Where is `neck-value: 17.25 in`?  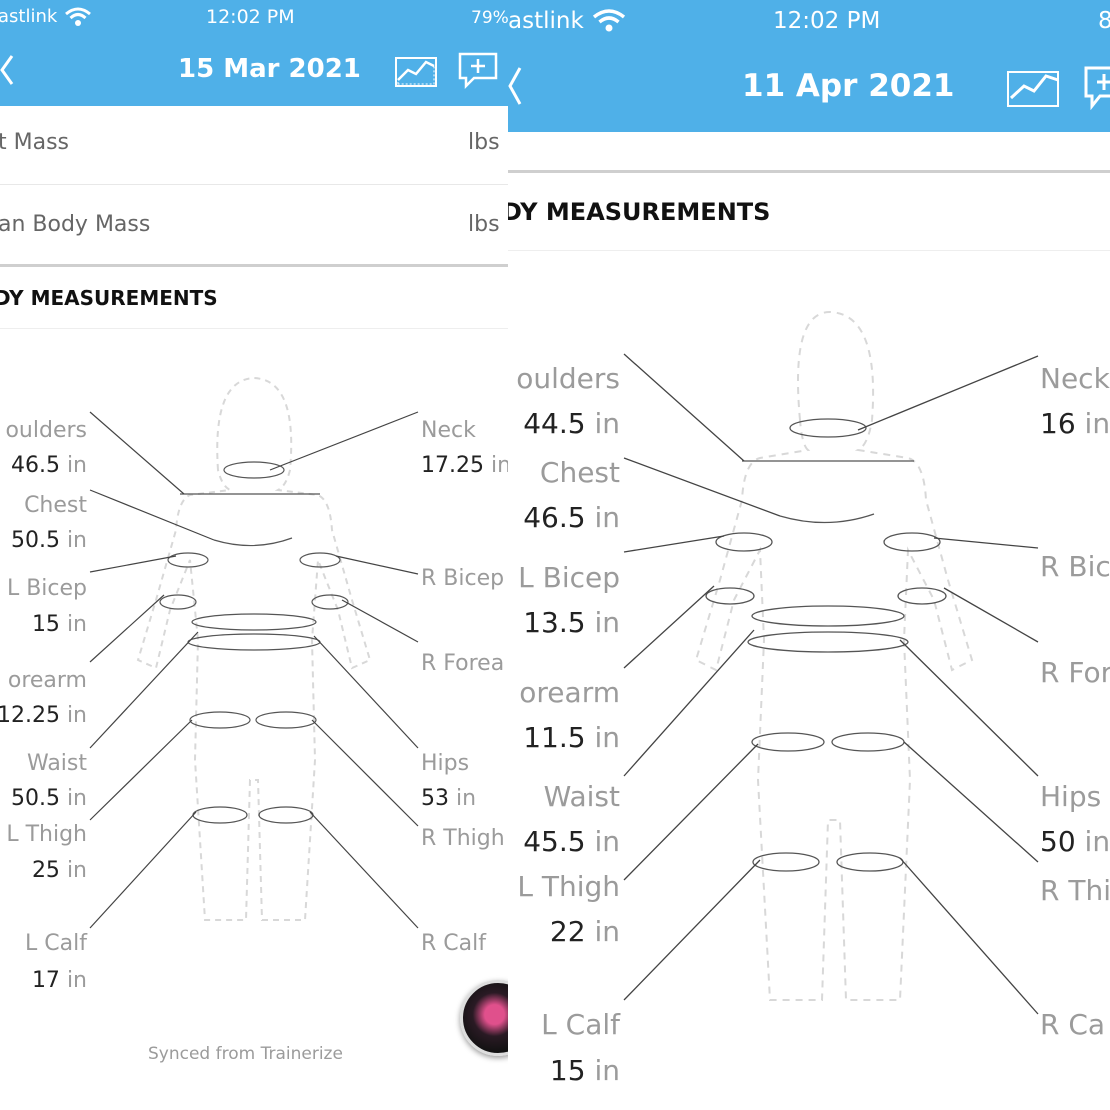
neck-value: 17.25 in is located at coordinates (464, 465).